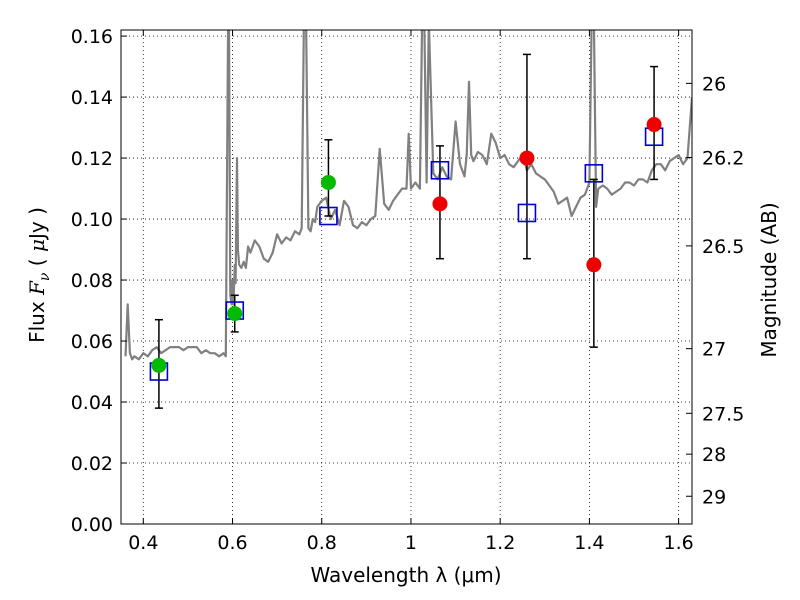 The height and width of the screenshot is (600, 800). What do you see at coordinates (232, 543) in the screenshot?
I see `x-tick-label: 0.6` at bounding box center [232, 543].